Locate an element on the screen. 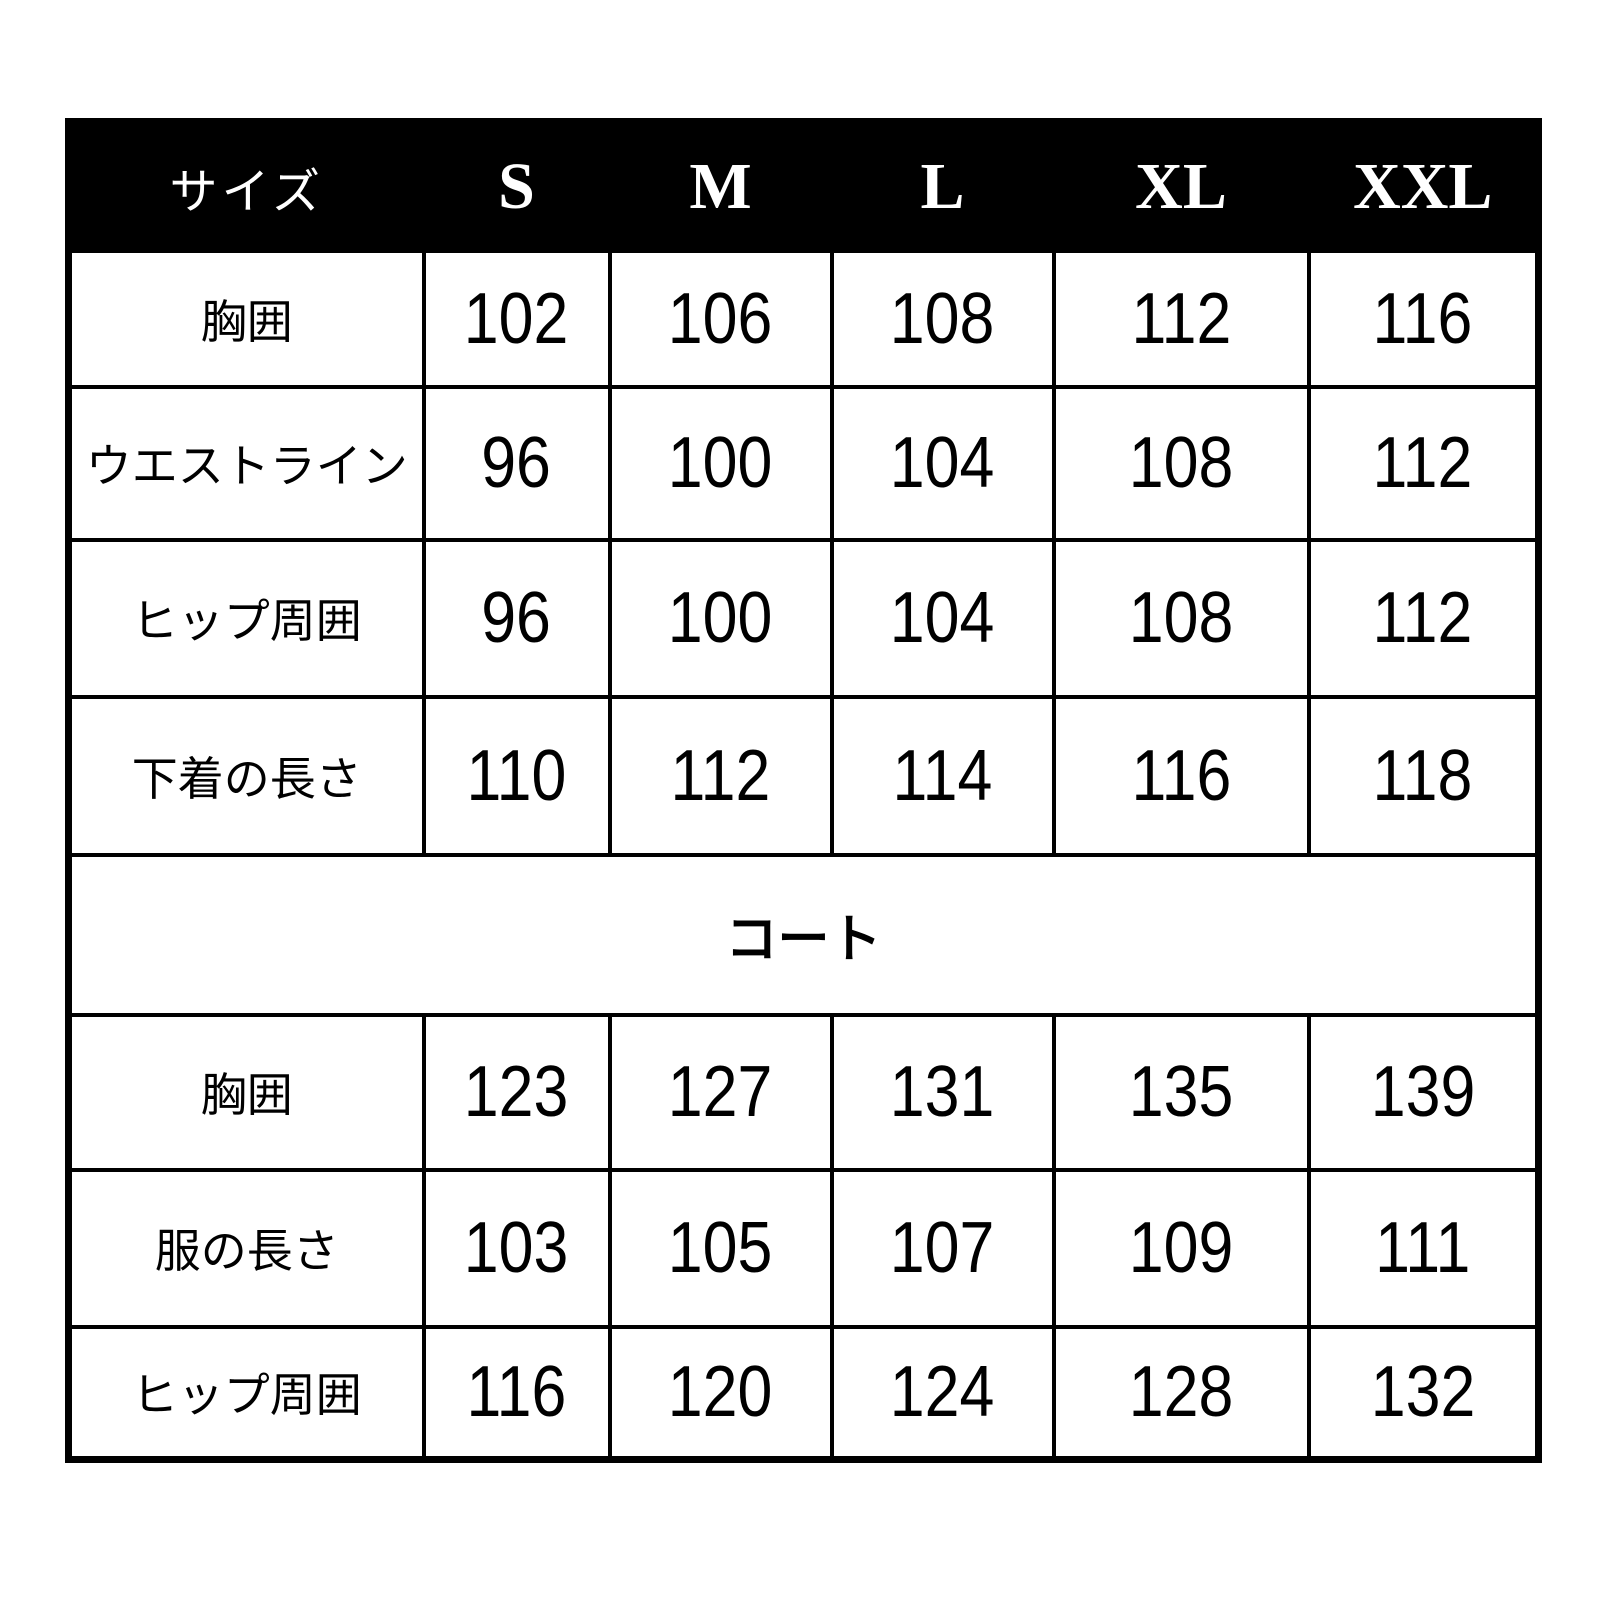 This screenshot has width=1600, height=1600. cell-value: 131 is located at coordinates (942, 1092).